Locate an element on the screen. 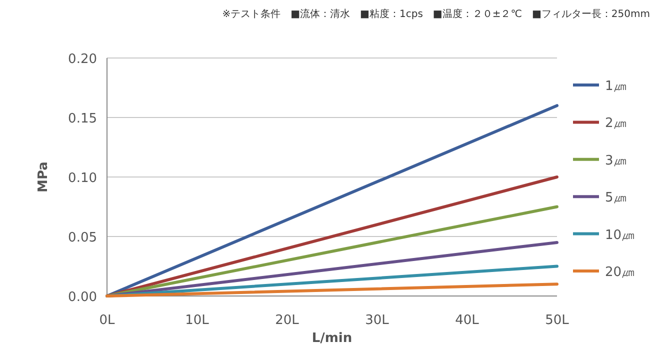 The height and width of the screenshot is (355, 664). y-axis-title: MPa is located at coordinates (43, 177).